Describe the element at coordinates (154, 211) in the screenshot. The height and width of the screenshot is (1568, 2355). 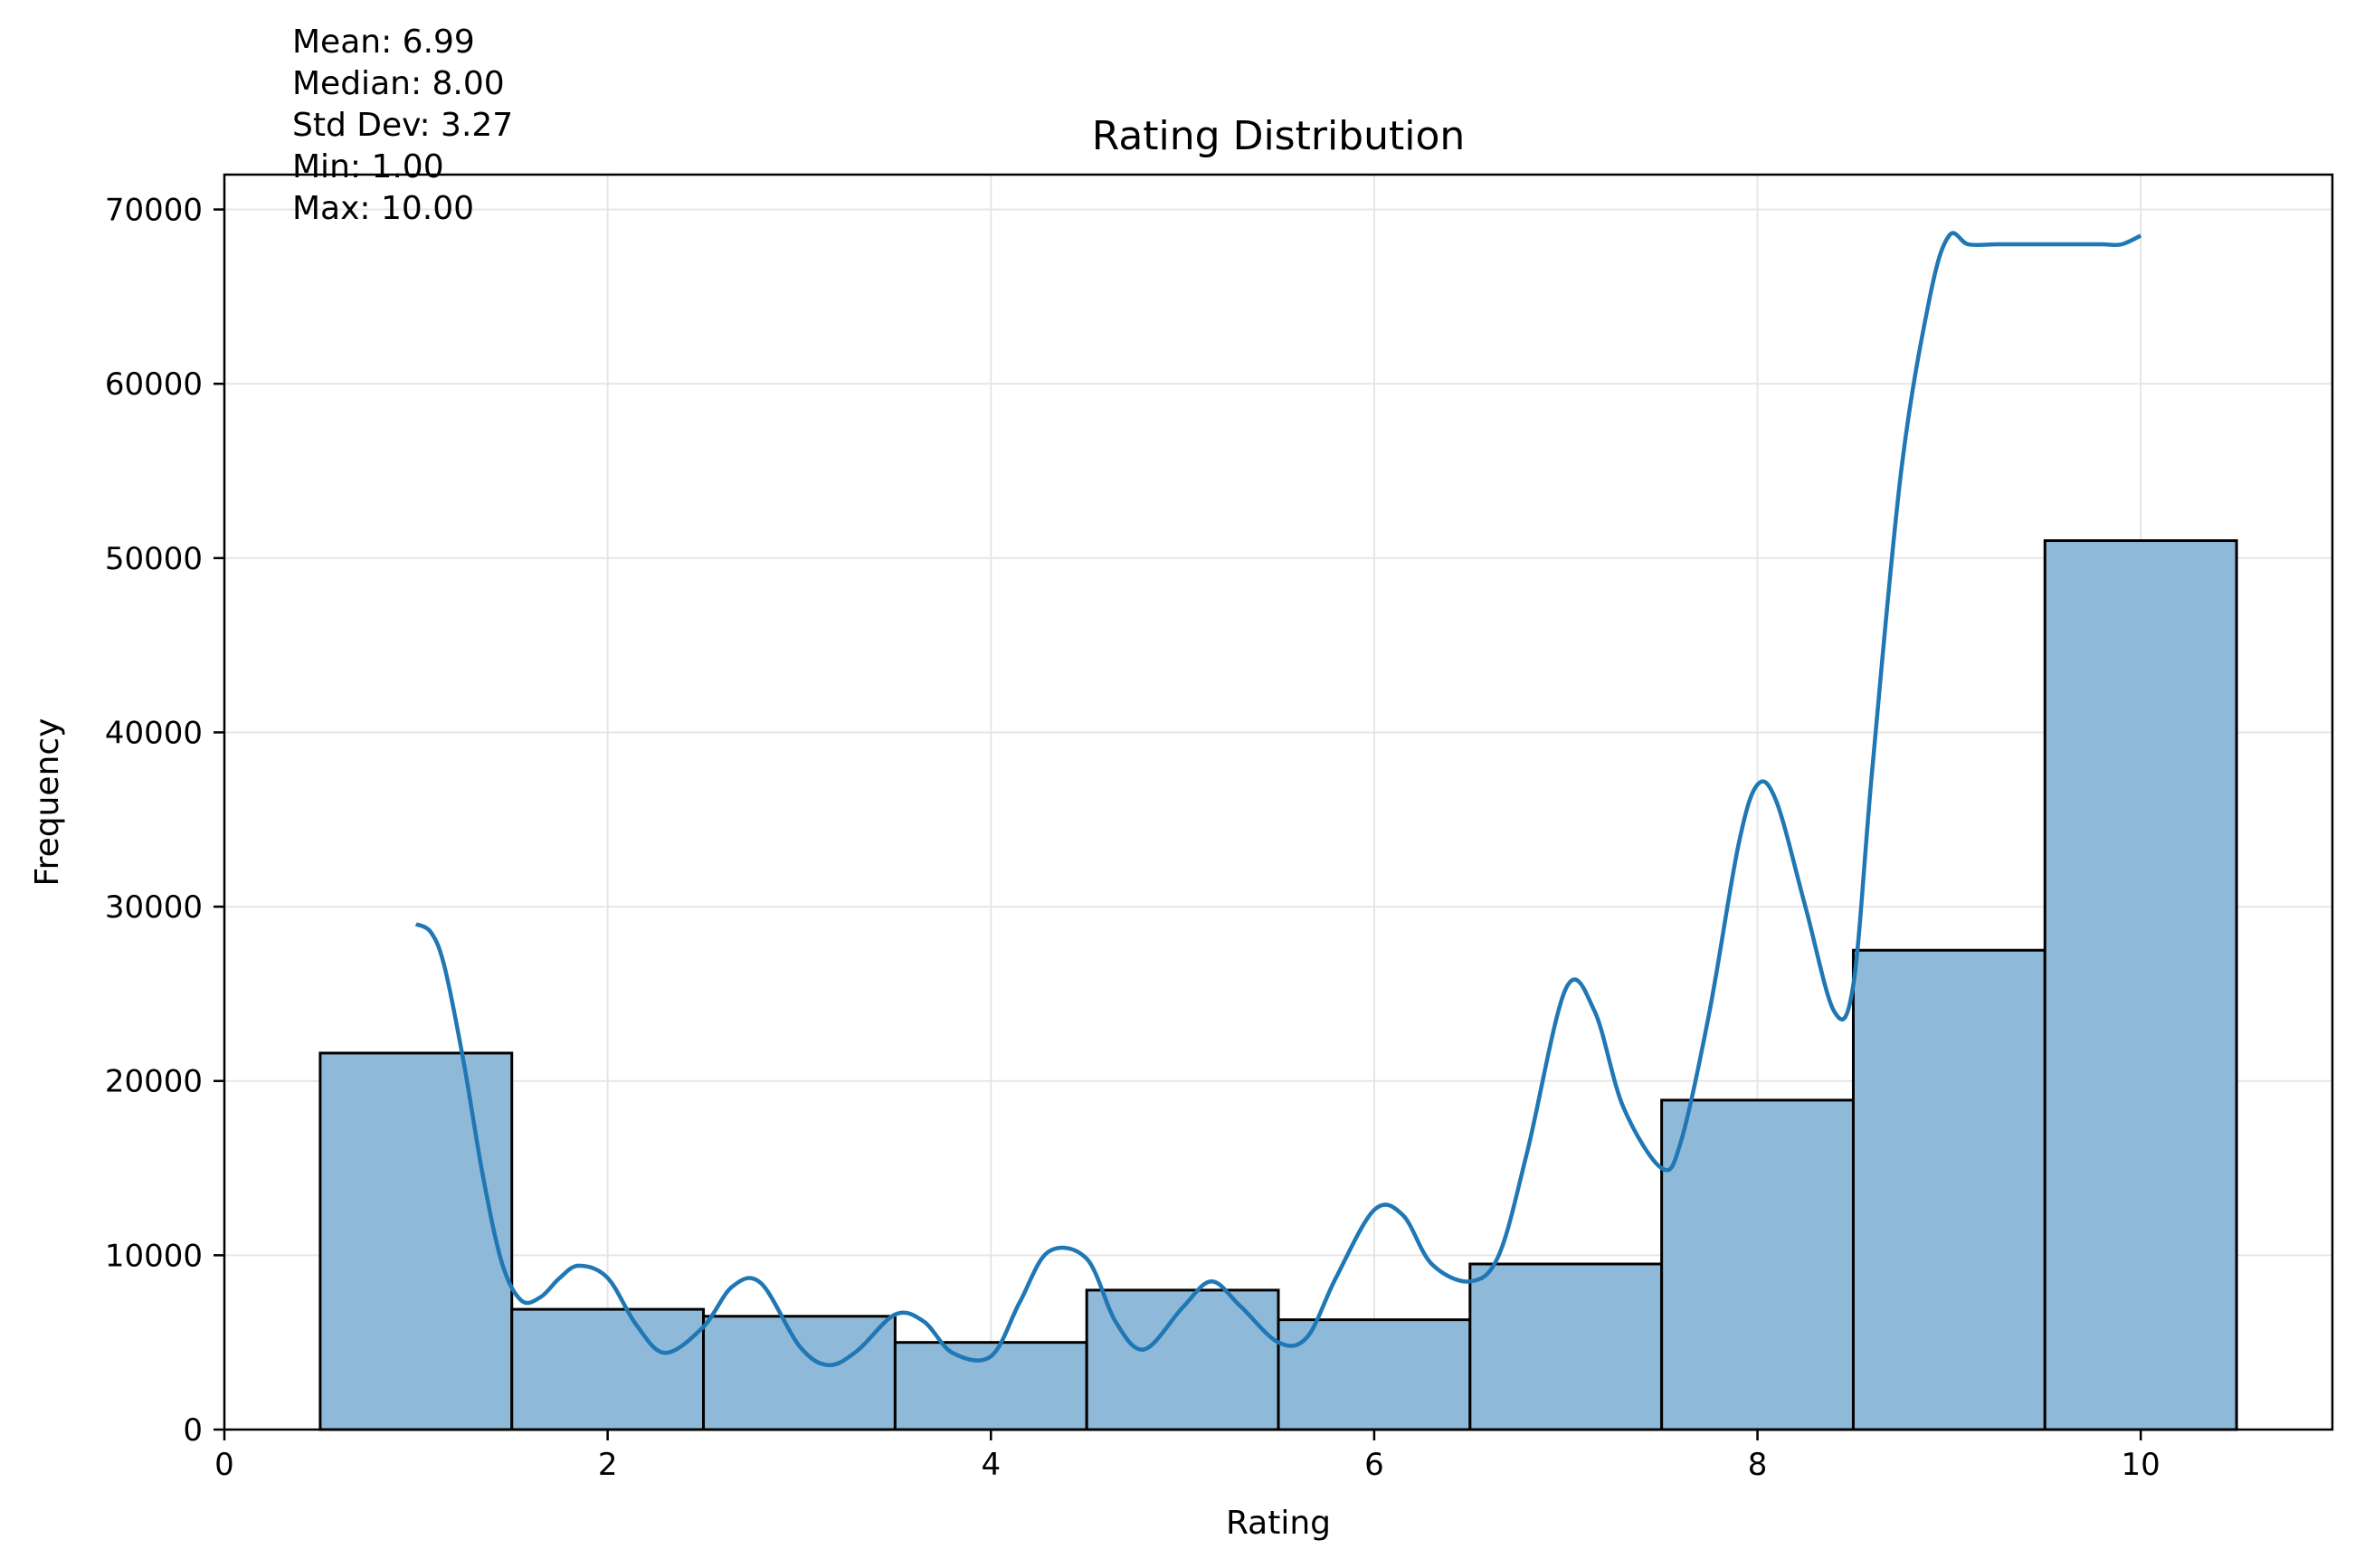
I see `y-tick-label: 70000` at that location.